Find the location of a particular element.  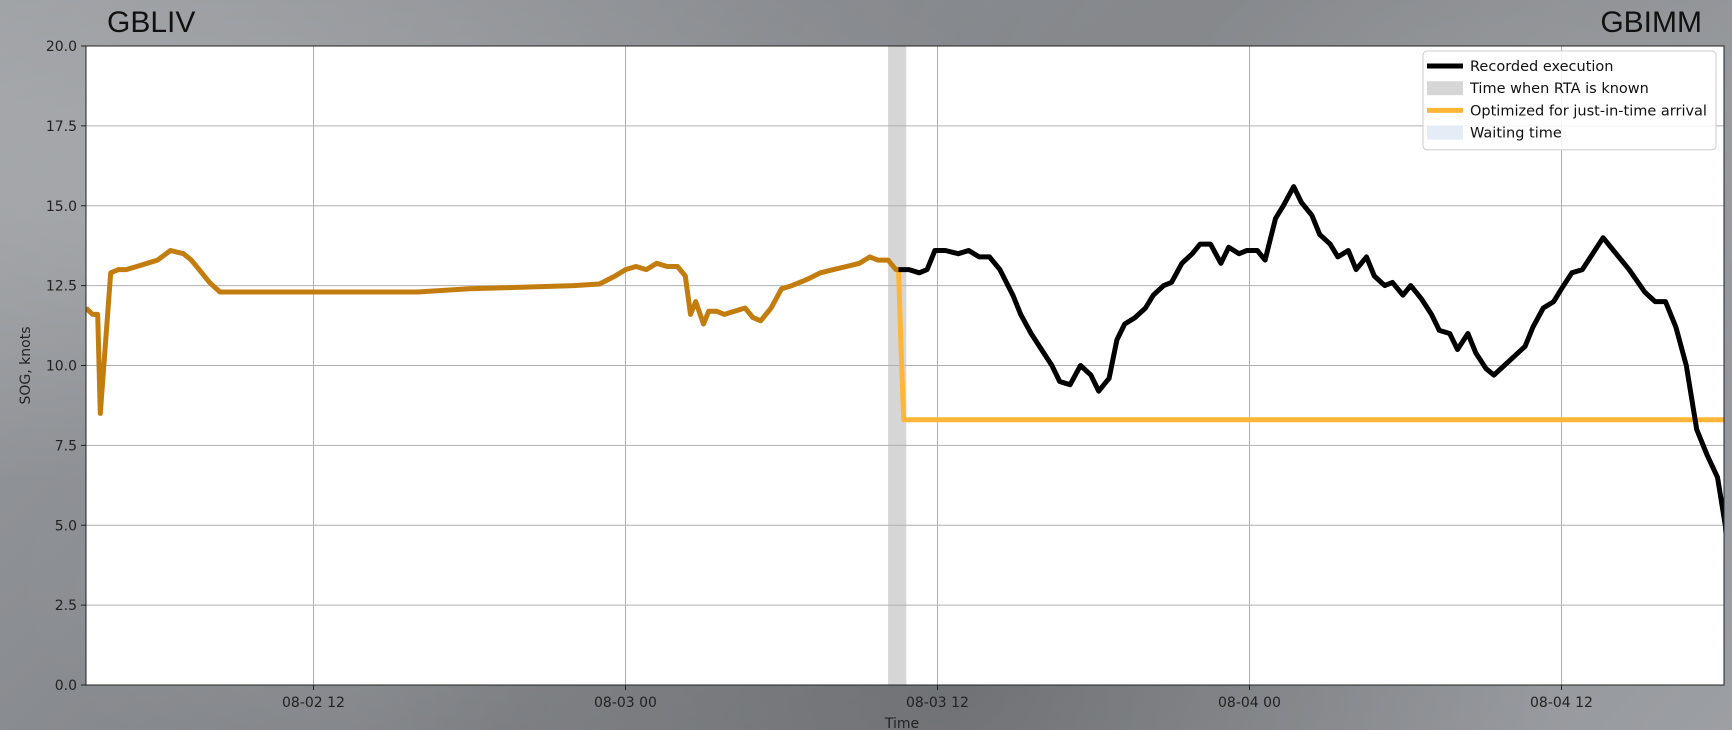

x-tick-label: 08-04 00 is located at coordinates (1249, 703).